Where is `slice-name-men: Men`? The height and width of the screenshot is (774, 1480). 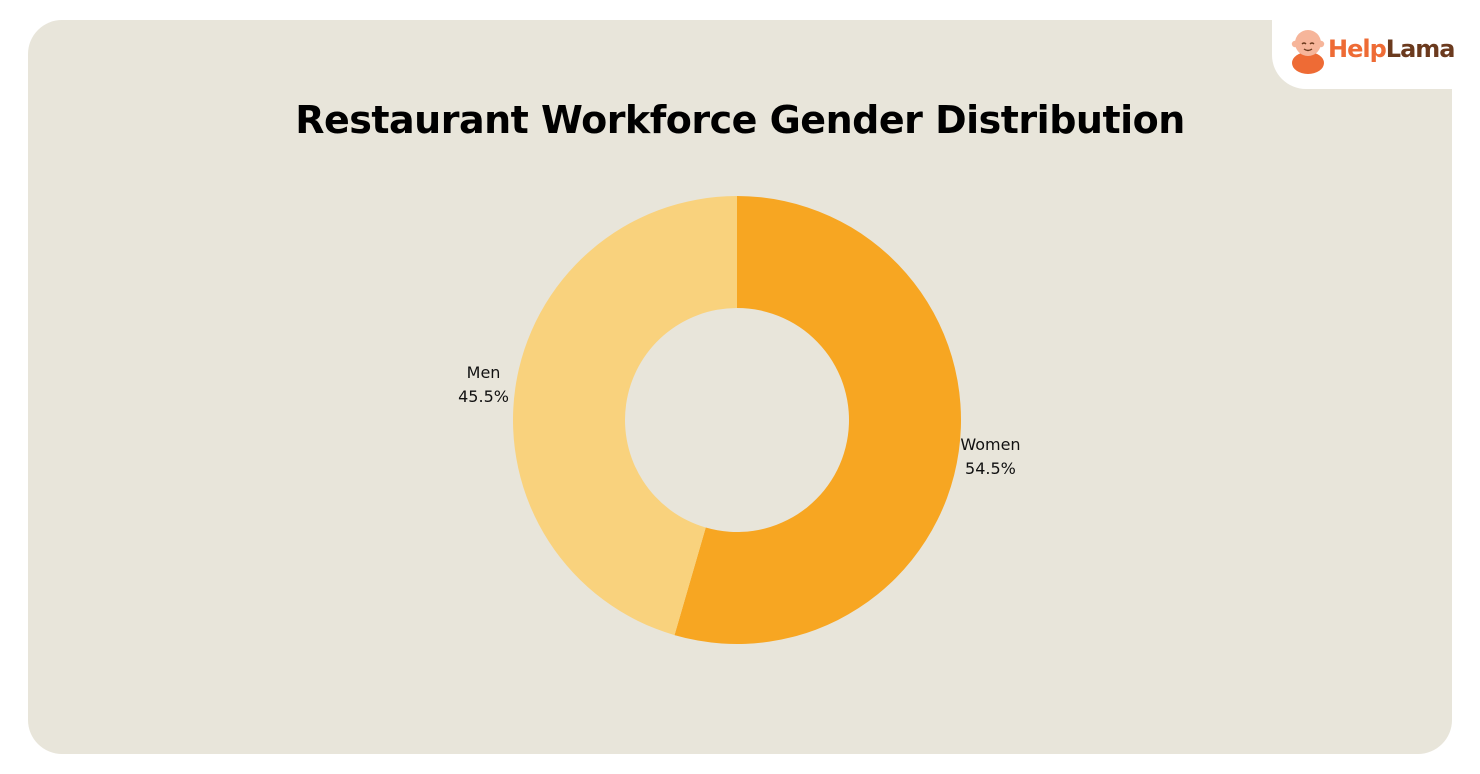 slice-name-men: Men is located at coordinates (484, 372).